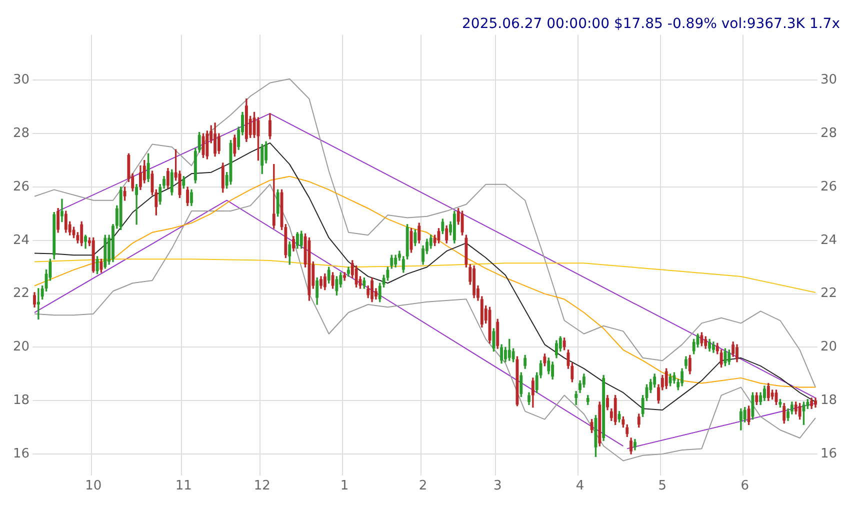 The image size is (850, 505). Describe the element at coordinates (183, 486) in the screenshot. I see `x-tick-label: 11` at that location.